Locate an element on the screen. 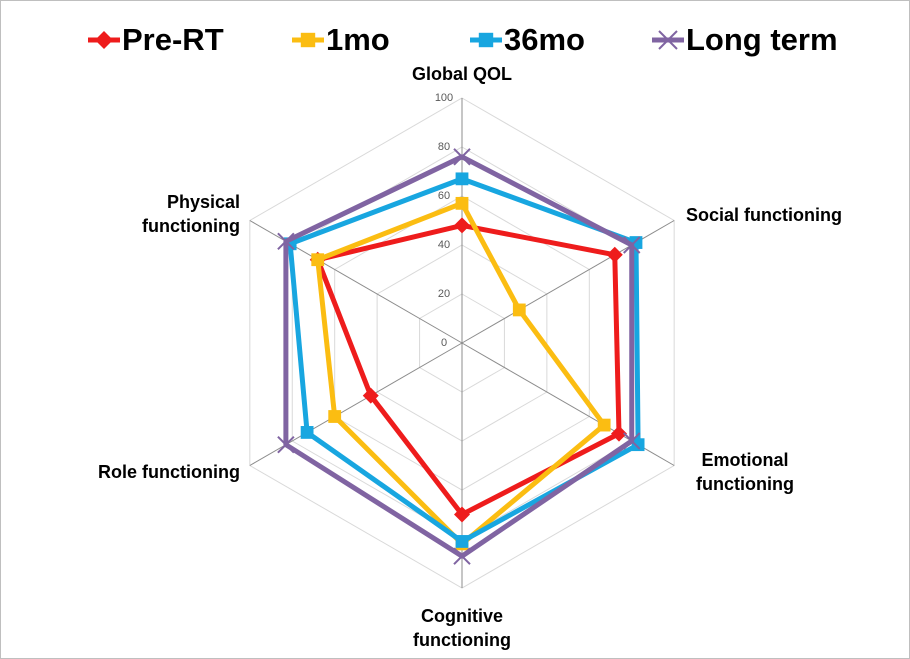  axis-label: Role functioning is located at coordinates (169, 472).